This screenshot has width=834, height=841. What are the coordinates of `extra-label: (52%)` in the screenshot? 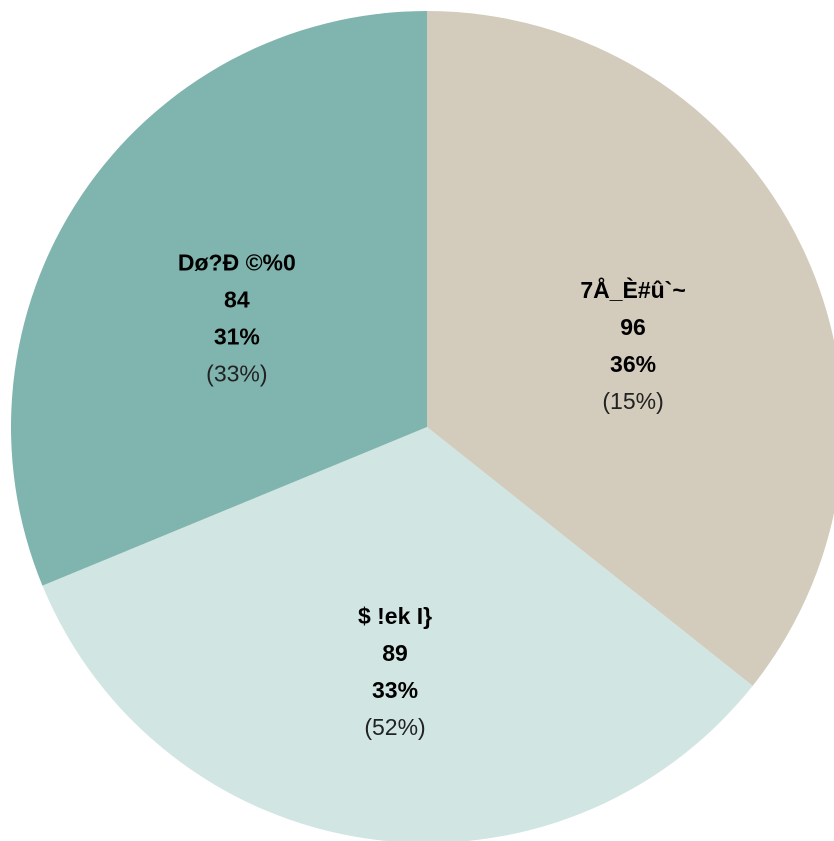 It's located at (394, 727).